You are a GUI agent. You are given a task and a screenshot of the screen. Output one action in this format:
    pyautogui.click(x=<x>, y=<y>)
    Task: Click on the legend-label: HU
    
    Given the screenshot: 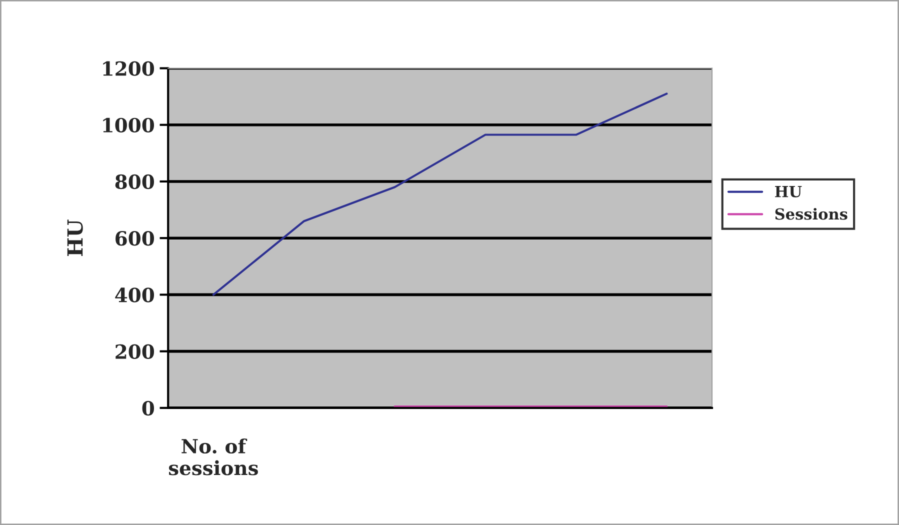 What is the action you would take?
    pyautogui.click(x=788, y=192)
    